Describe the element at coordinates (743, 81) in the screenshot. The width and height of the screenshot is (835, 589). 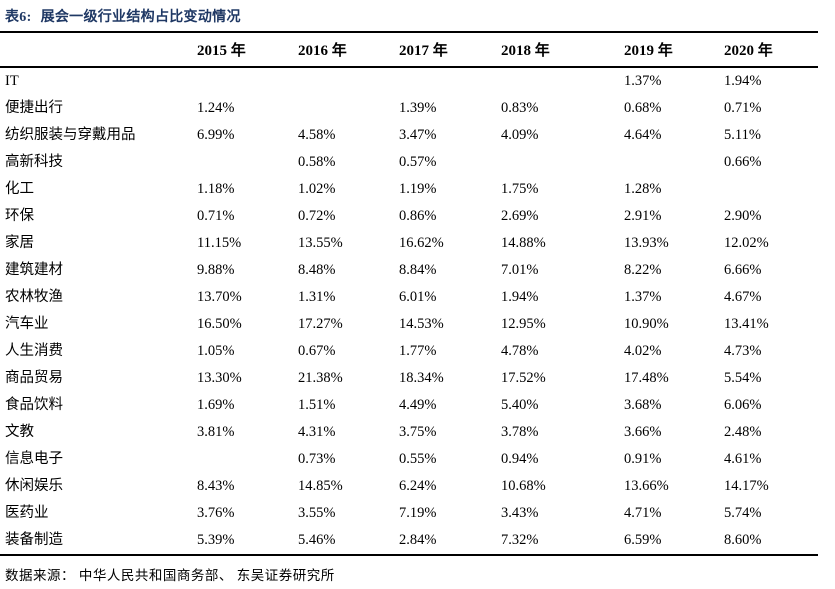
I see `value-cell: 1.94%` at that location.